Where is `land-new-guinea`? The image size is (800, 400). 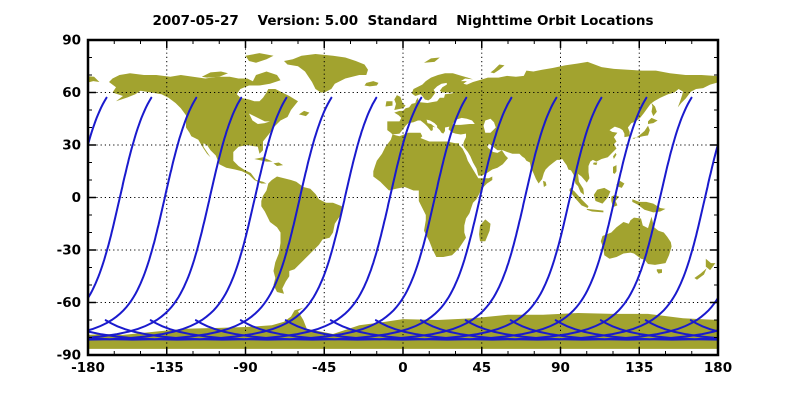 land-new-guinea is located at coordinates (649, 206).